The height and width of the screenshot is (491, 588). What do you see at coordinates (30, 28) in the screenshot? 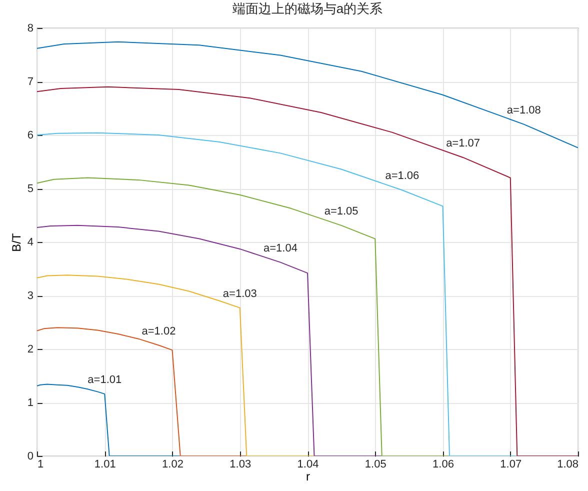
I see `y-tick-label: 8` at bounding box center [30, 28].